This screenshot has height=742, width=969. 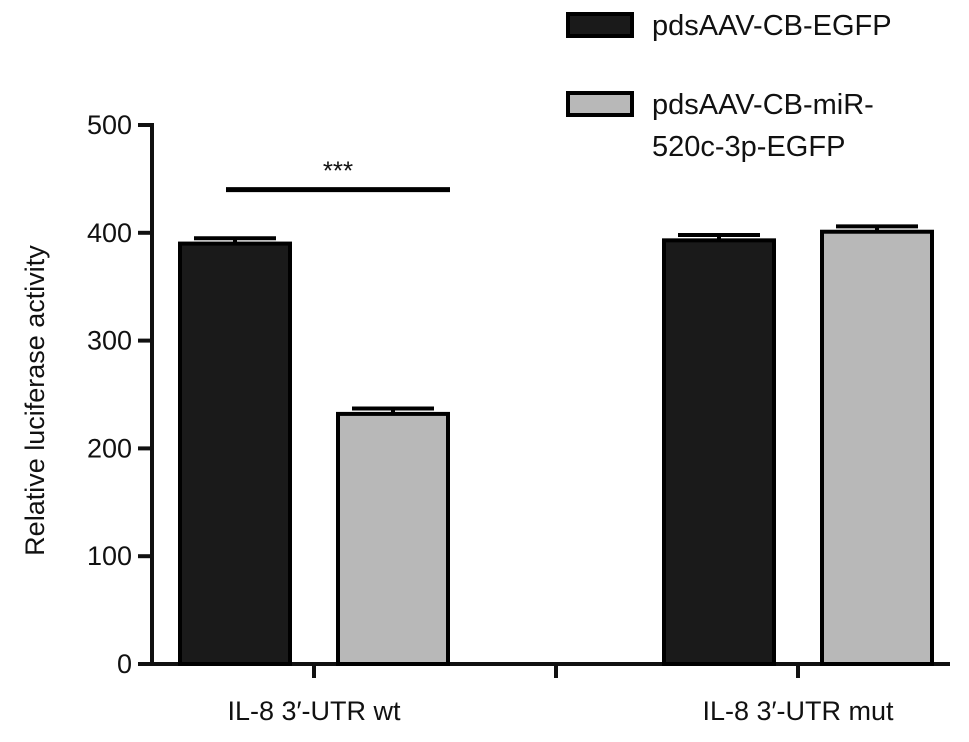 What do you see at coordinates (109, 448) in the screenshot?
I see `y-tick-label: 200` at bounding box center [109, 448].